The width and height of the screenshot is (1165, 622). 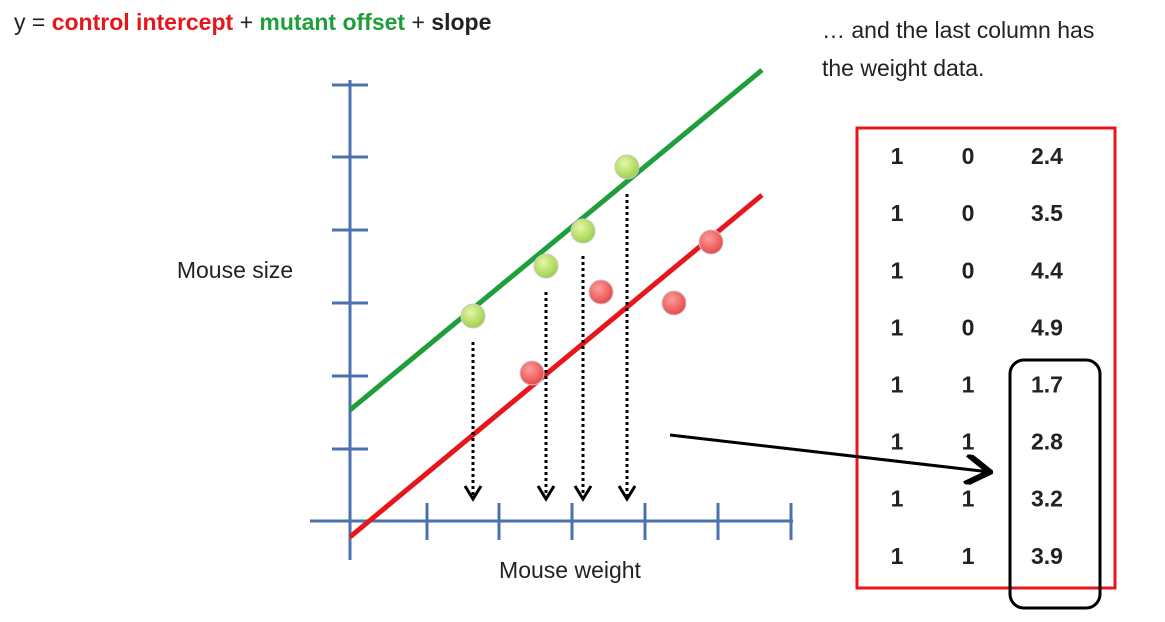 I want to click on equation-part: mutant offset, so click(x=332, y=22).